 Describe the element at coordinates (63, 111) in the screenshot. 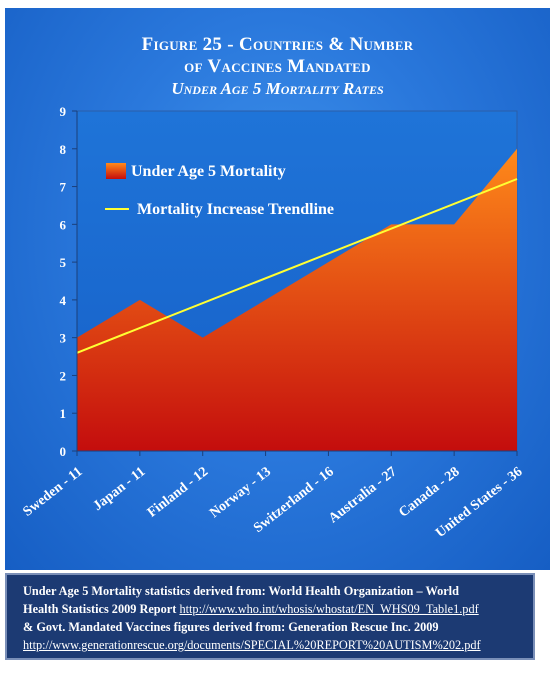

I see `y-tick-label: 9` at that location.